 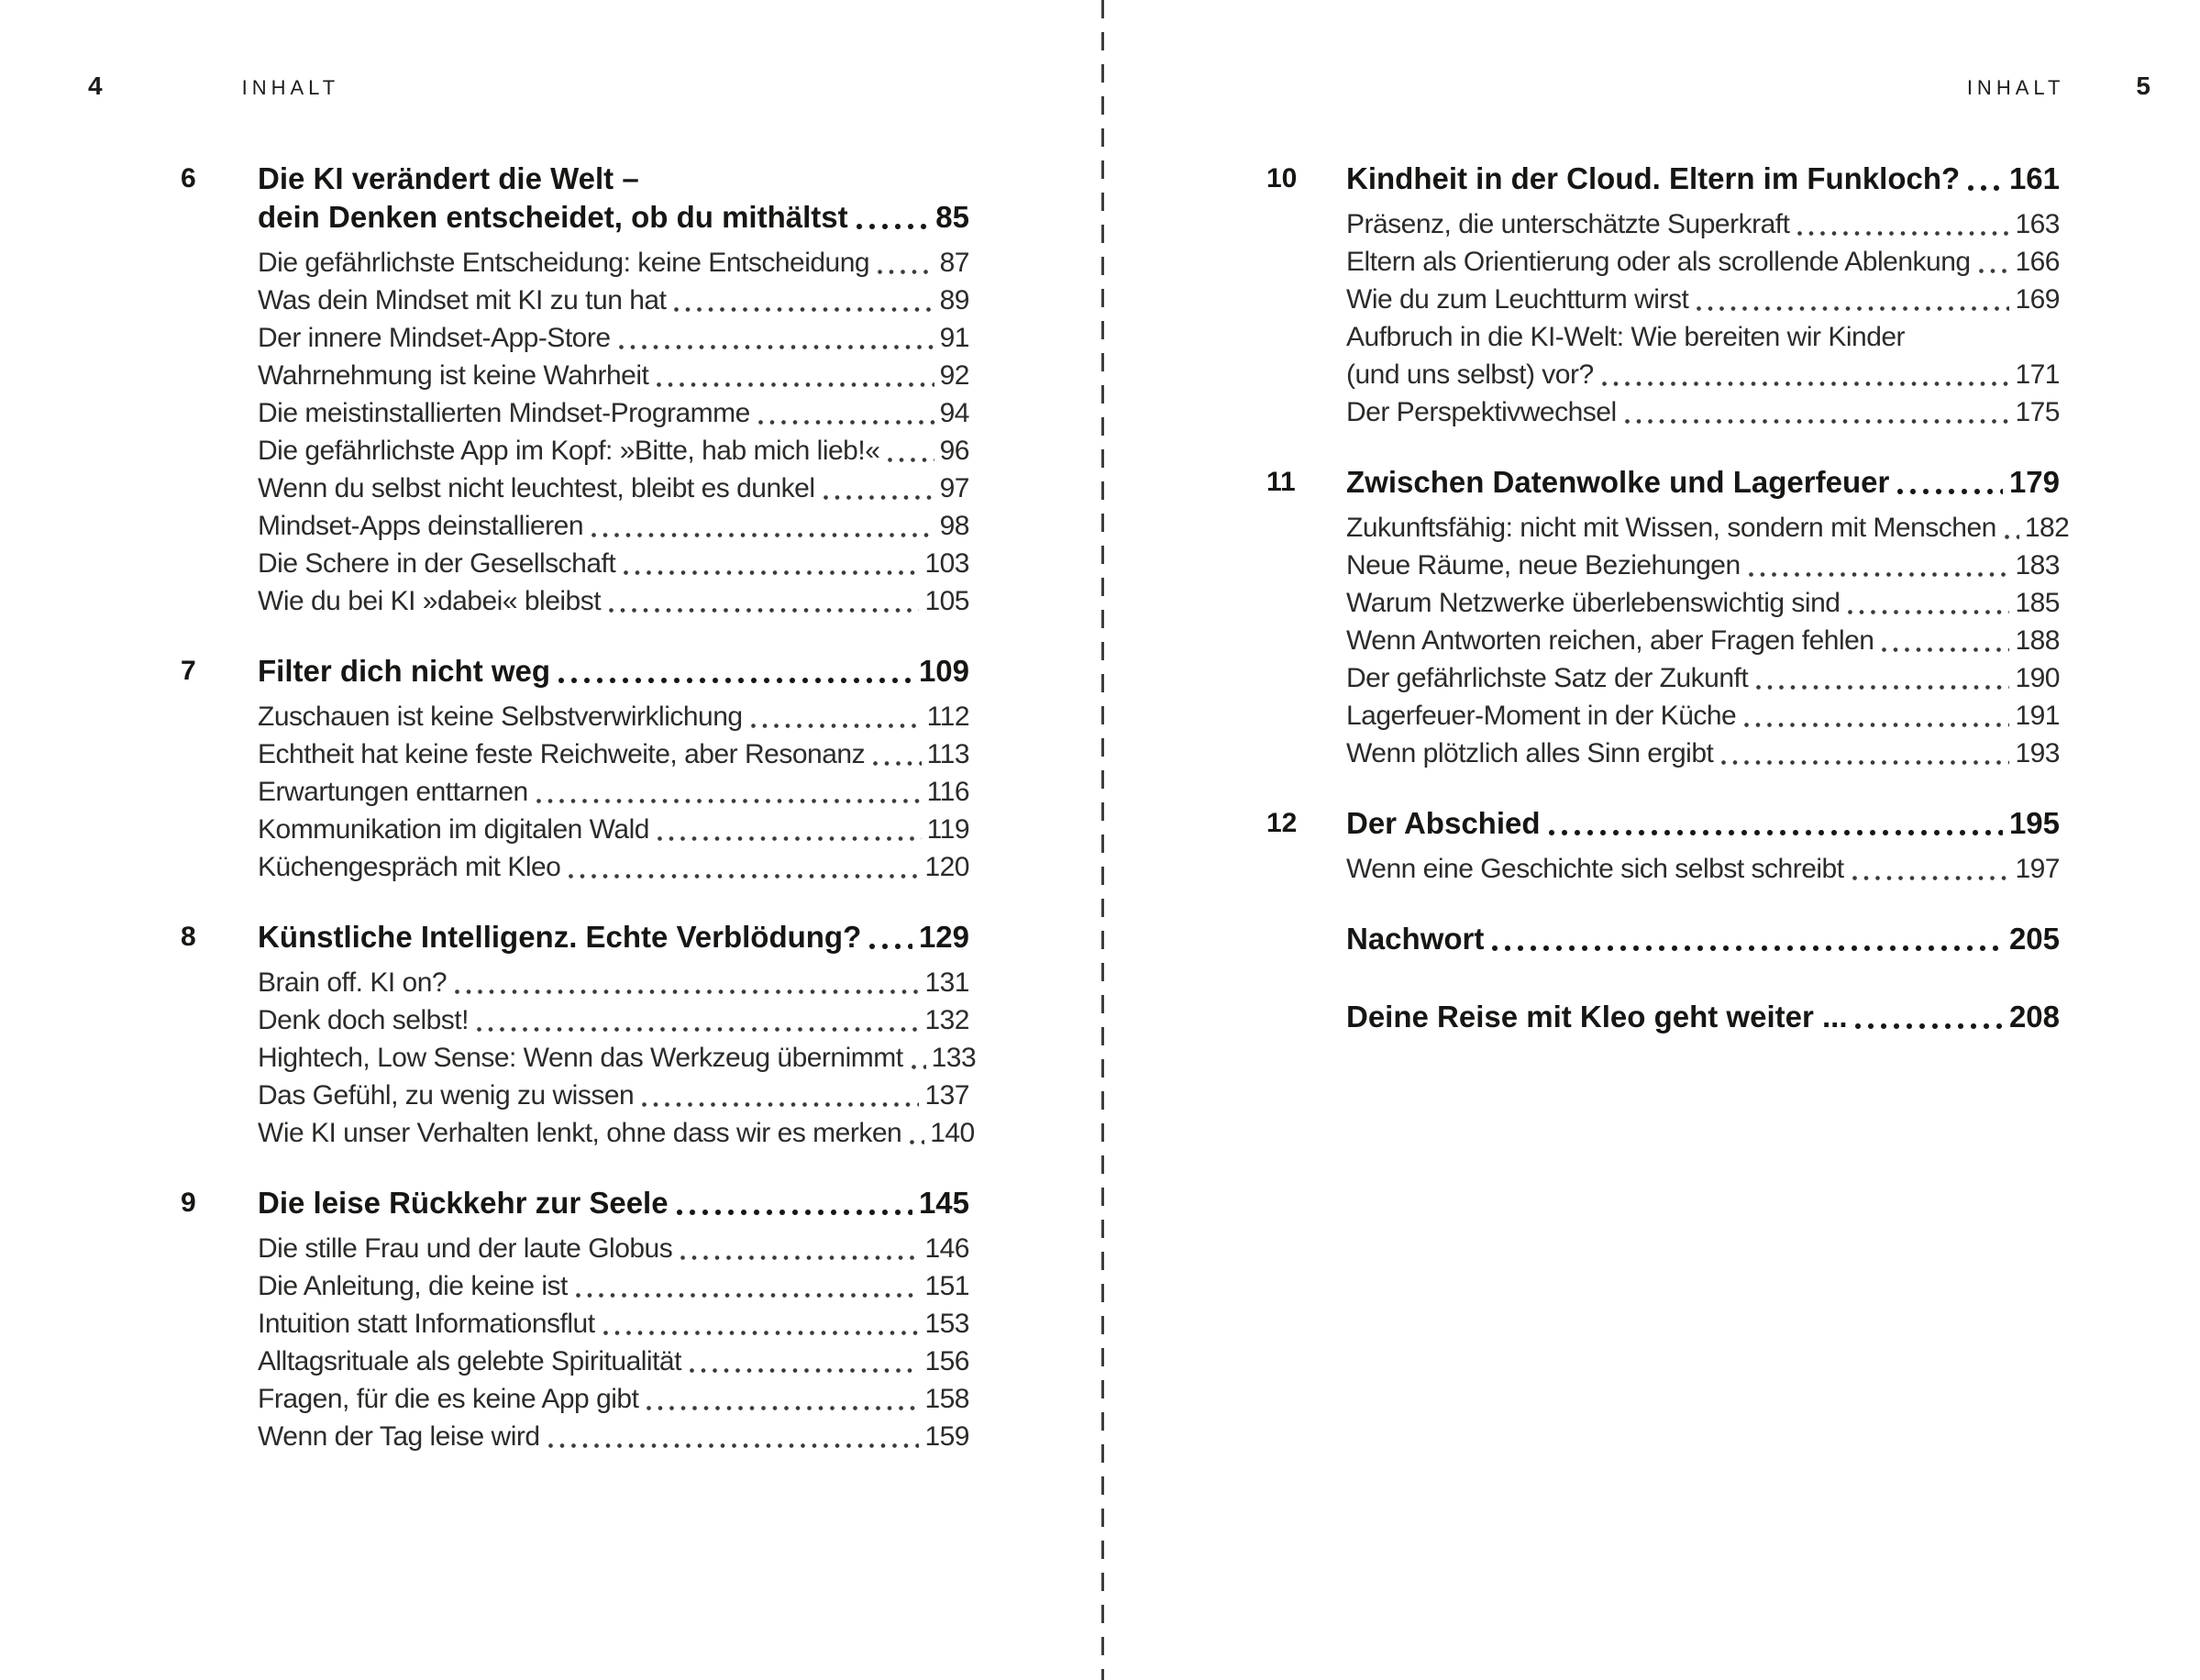 I want to click on entry-page-number: 87, so click(x=955, y=263).